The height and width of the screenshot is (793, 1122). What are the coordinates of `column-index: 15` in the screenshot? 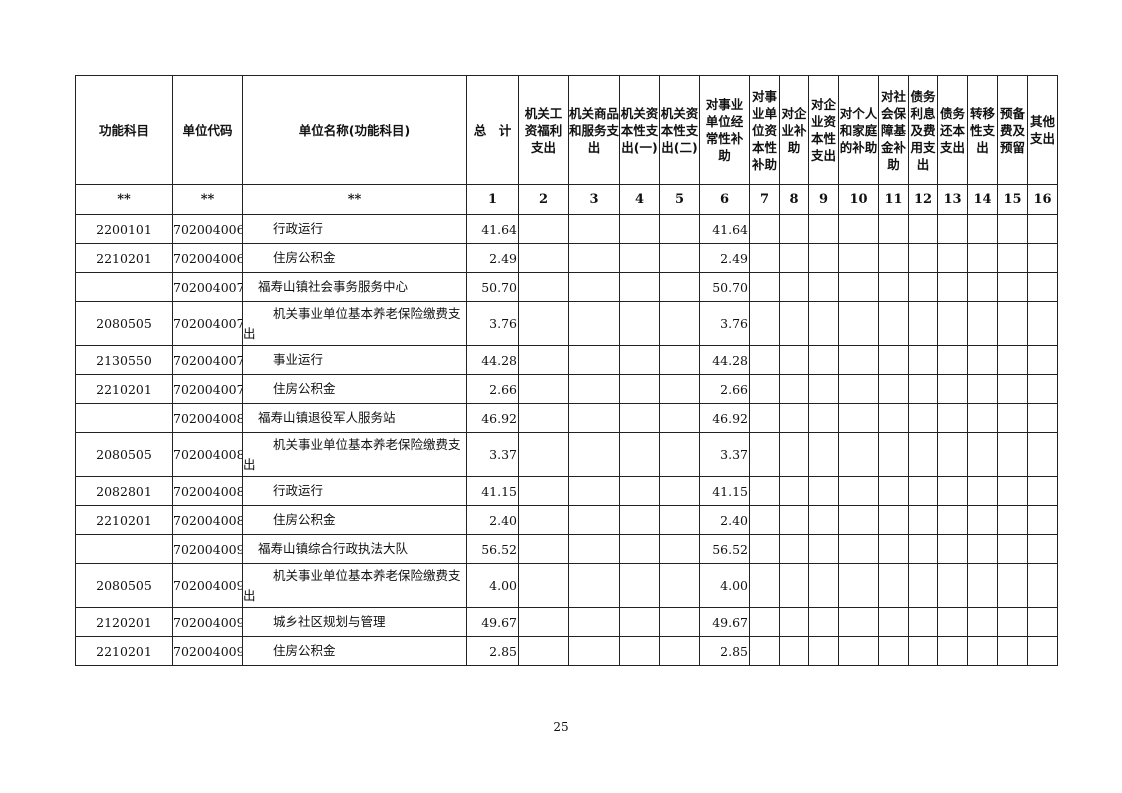 It's located at (1012, 199).